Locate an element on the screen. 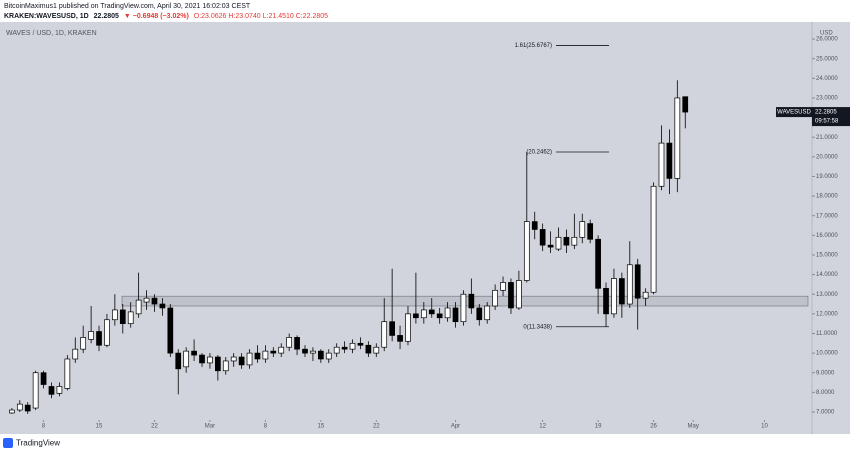  y-tick-label: 15.0000 is located at coordinates (827, 256).